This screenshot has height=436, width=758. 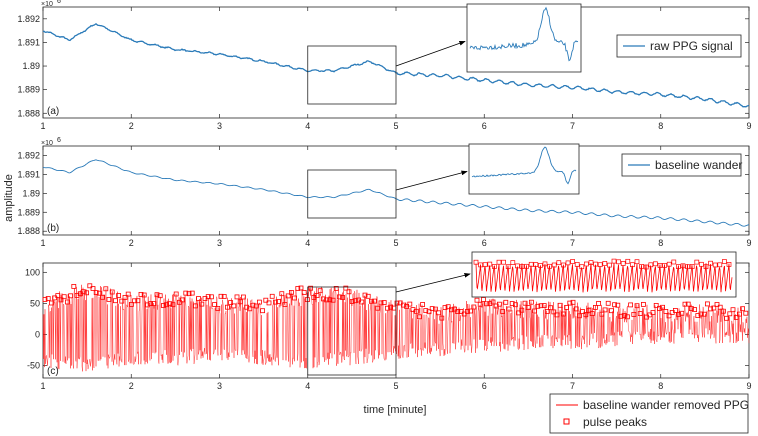 I want to click on exponent-power: 6, so click(x=59, y=140).